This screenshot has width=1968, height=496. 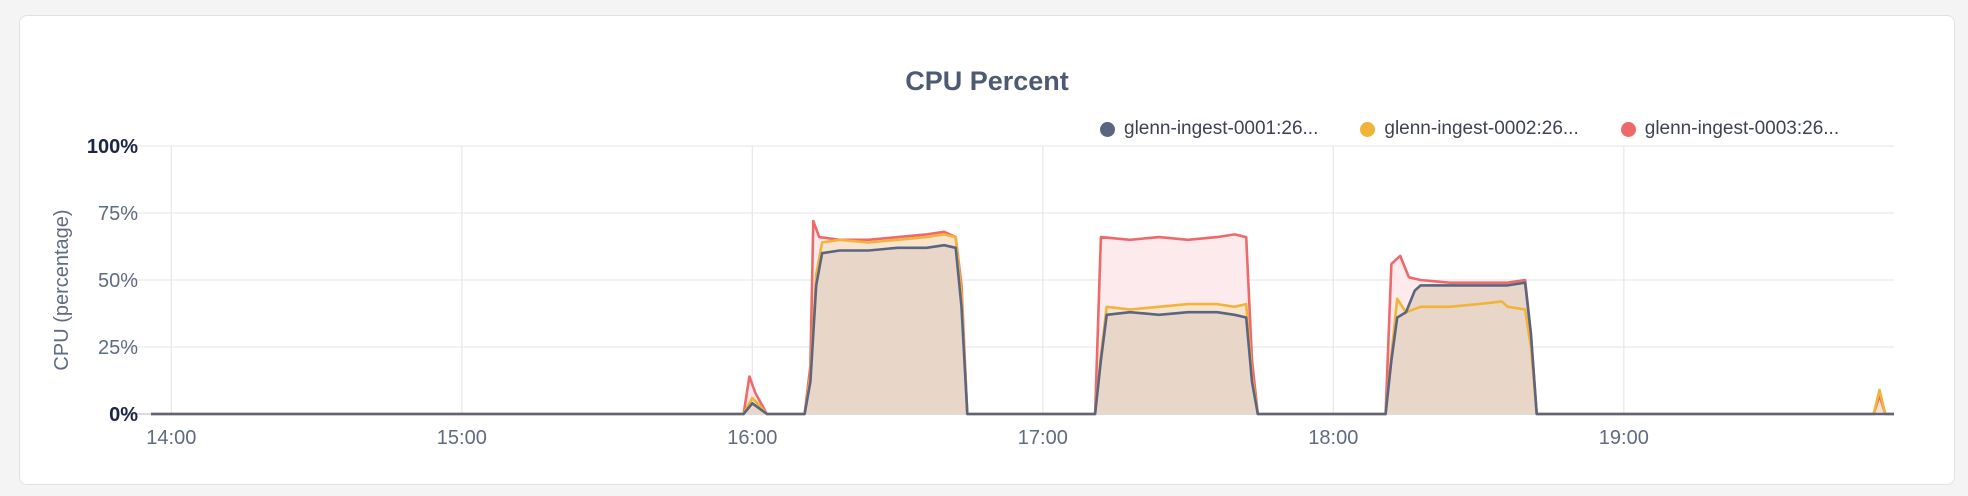 What do you see at coordinates (462, 438) in the screenshot?
I see `x-tick-label: 15:00` at bounding box center [462, 438].